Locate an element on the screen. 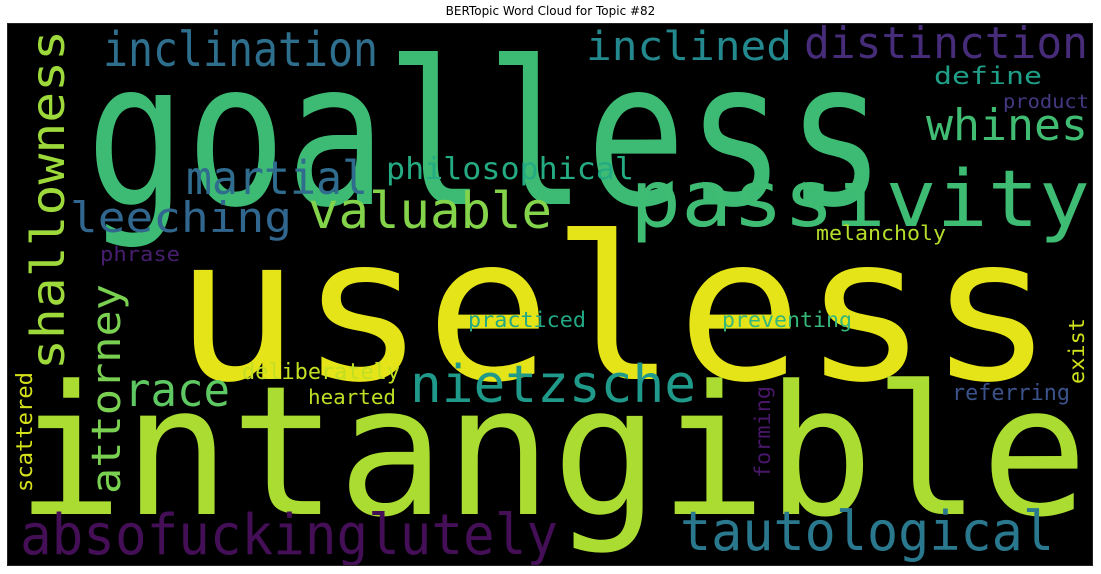  word-leeching: leeching is located at coordinates (181, 217).